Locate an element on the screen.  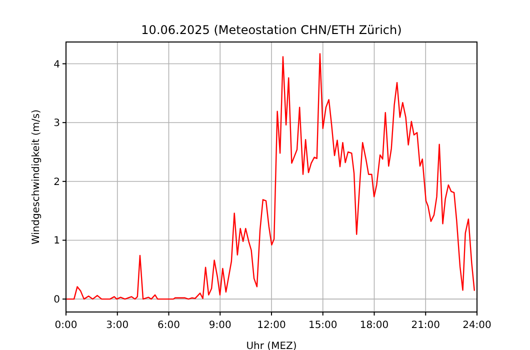
x-tick-label: 24:00 is located at coordinates (477, 325).